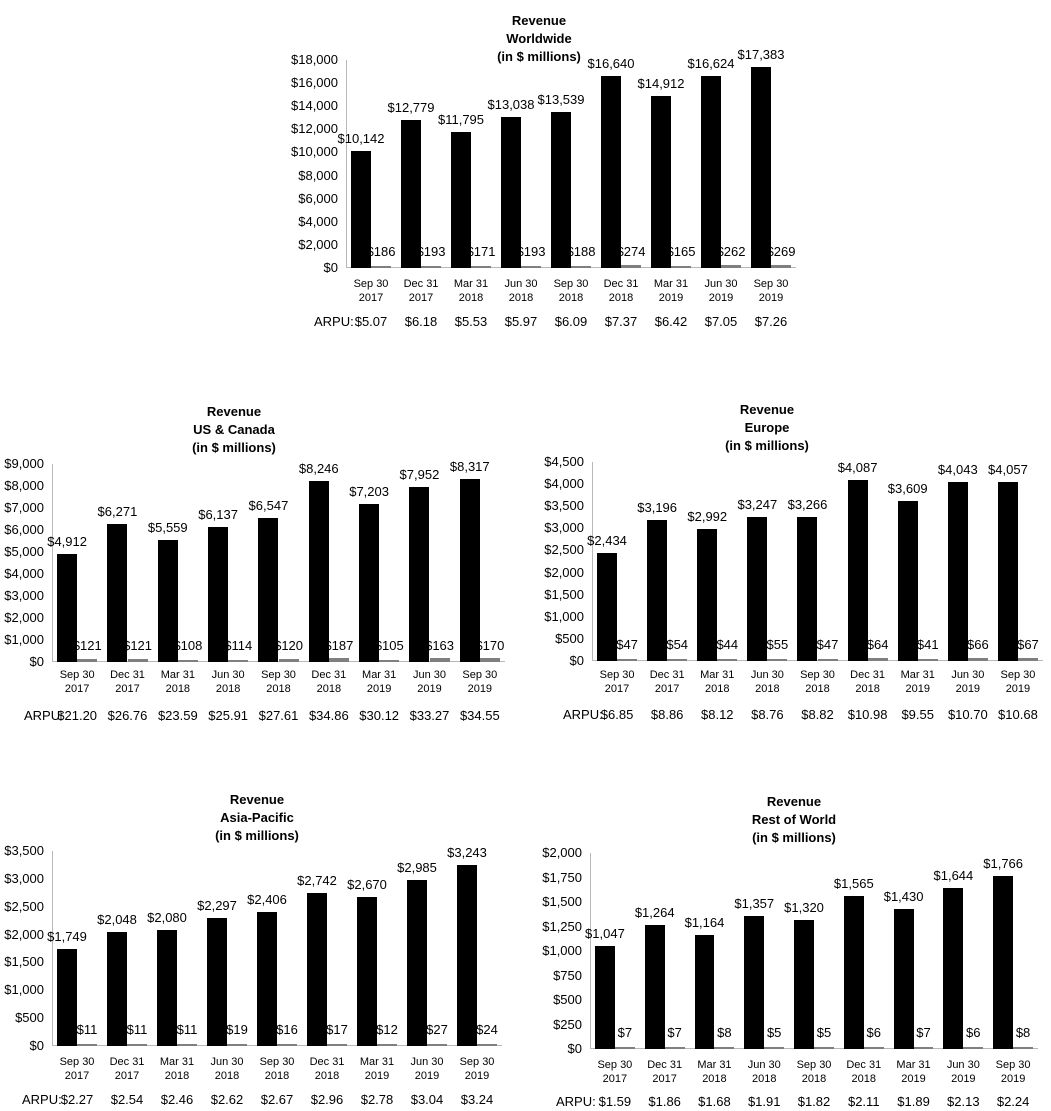 The width and height of the screenshot is (1051, 1111). I want to click on arpu-value: $25.91, so click(228, 715).